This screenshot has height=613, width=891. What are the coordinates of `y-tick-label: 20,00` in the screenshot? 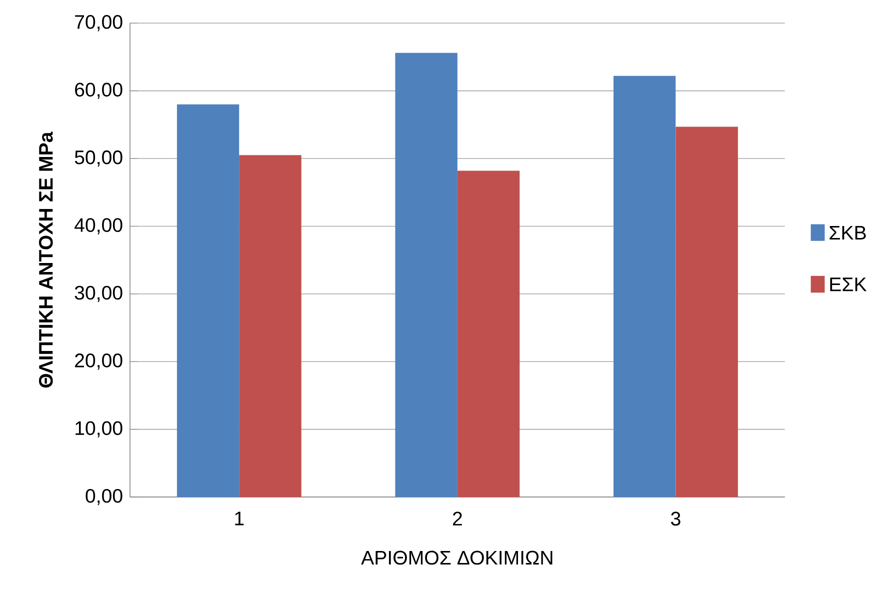 It's located at (98, 362).